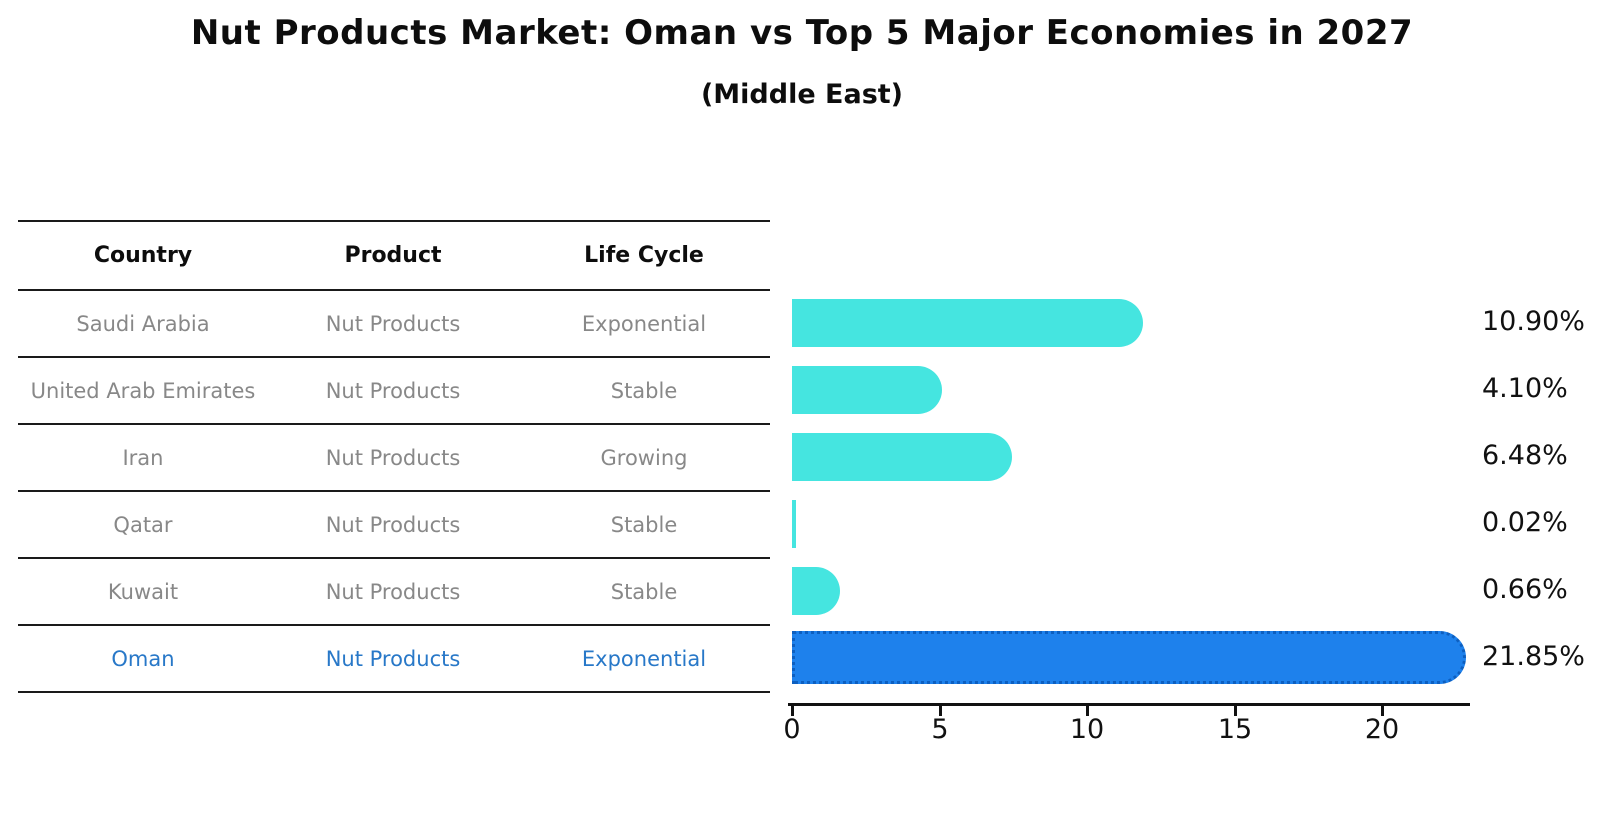  What do you see at coordinates (792, 729) in the screenshot?
I see `x-axis-tick-label: 0` at bounding box center [792, 729].